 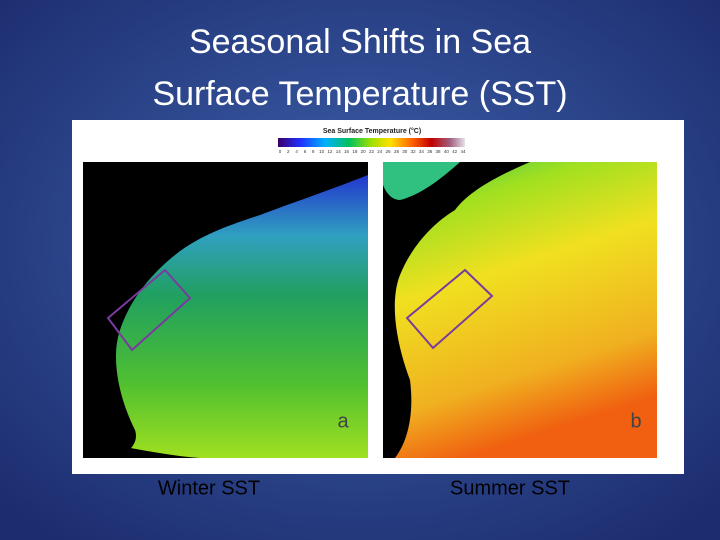 I want to click on colorbar-tick-label: 16, so click(x=347, y=151).